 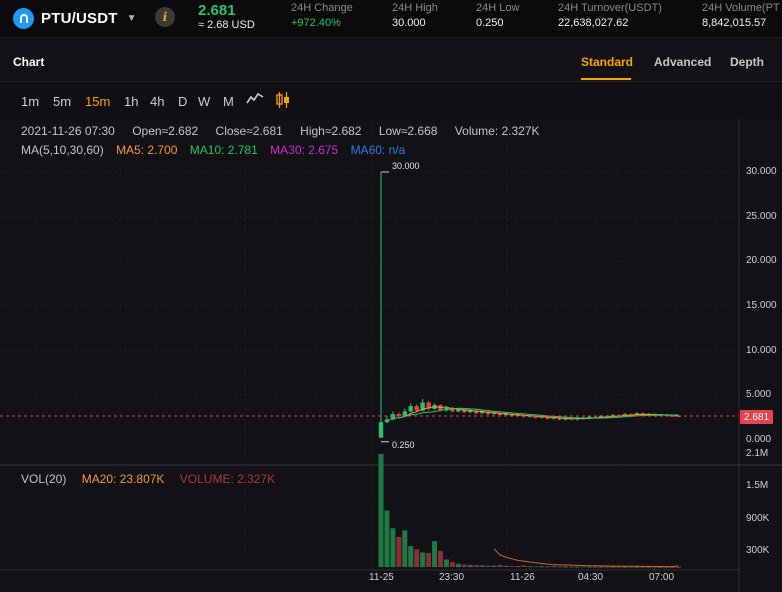 I want to click on ohlc-open: Open≈2.682, so click(x=165, y=131).